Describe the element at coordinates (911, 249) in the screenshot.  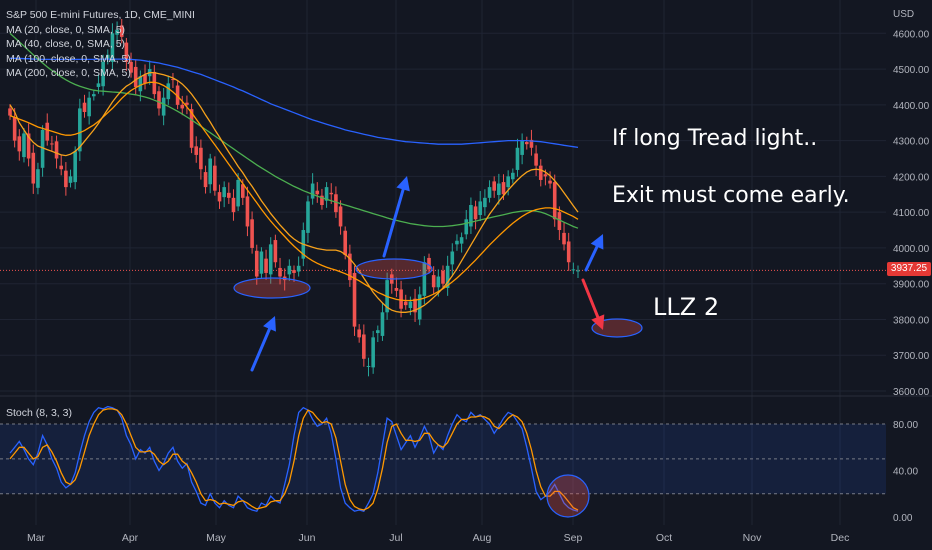
I see `price-tick: 4000.00` at that location.